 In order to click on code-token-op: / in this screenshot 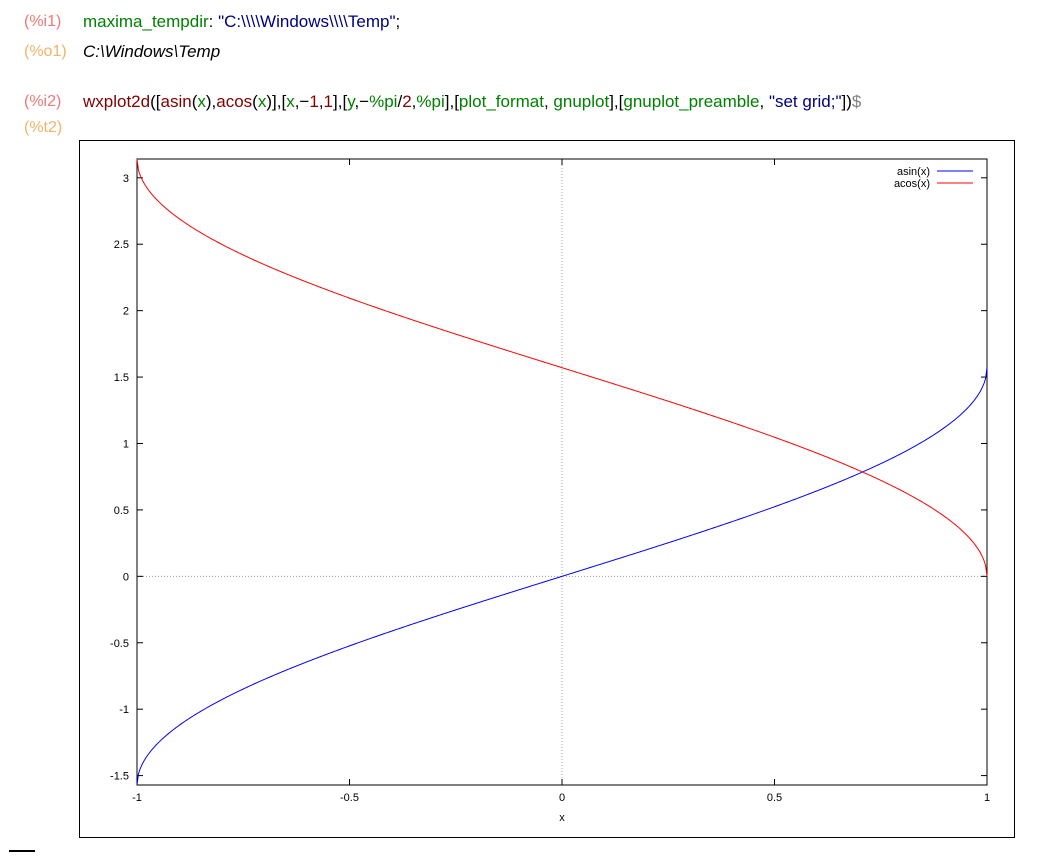, I will do `click(400, 101)`.